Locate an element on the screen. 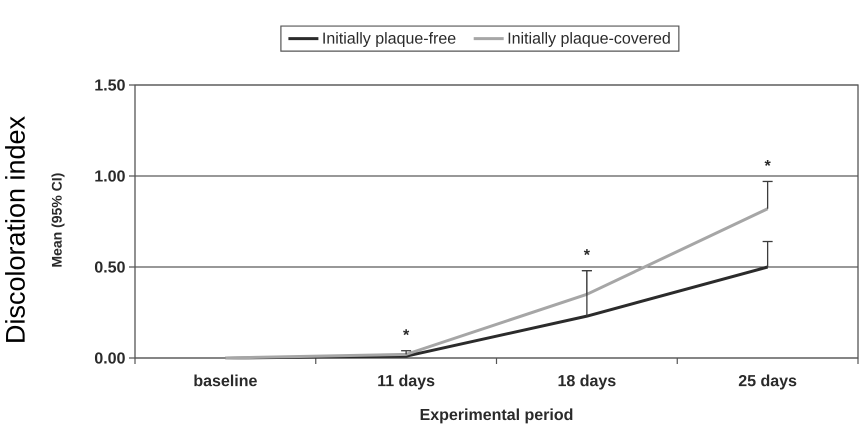 The width and height of the screenshot is (868, 426). legend-label: Initially plaque-free is located at coordinates (389, 39).